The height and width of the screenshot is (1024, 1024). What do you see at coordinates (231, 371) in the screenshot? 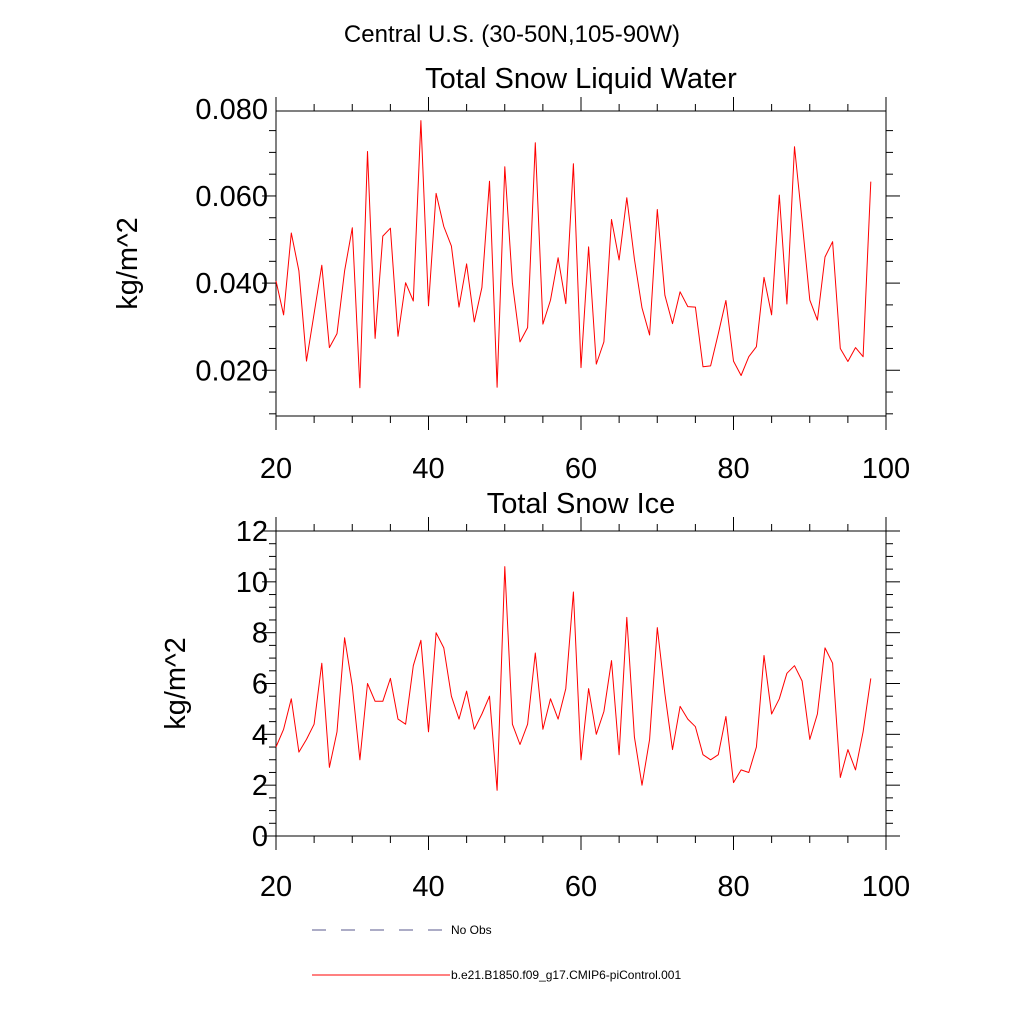
I see `y-tick-label: 0.020` at bounding box center [231, 371].